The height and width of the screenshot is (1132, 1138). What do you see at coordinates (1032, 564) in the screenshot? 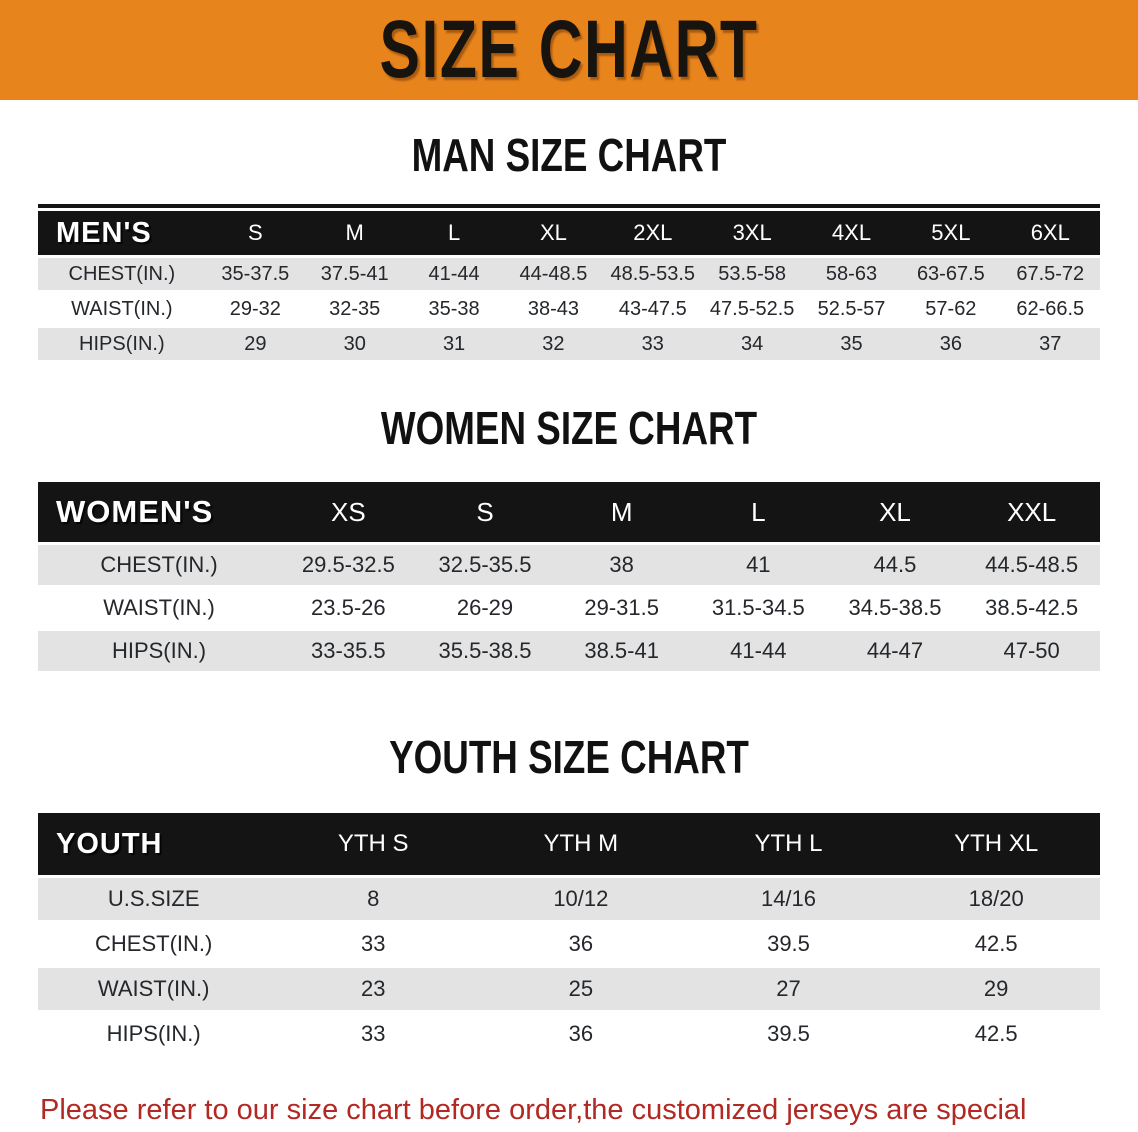
I see `size-cell: 44.5-48.5` at bounding box center [1032, 564].